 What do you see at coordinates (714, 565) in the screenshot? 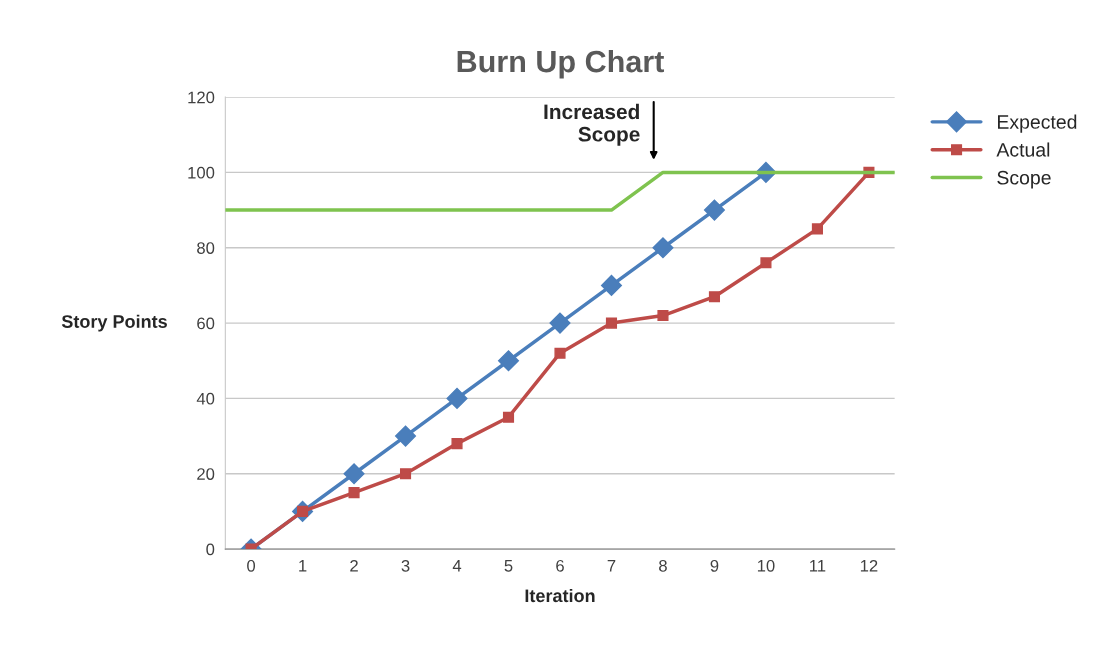
I see `x-tick-label: 9` at bounding box center [714, 565].